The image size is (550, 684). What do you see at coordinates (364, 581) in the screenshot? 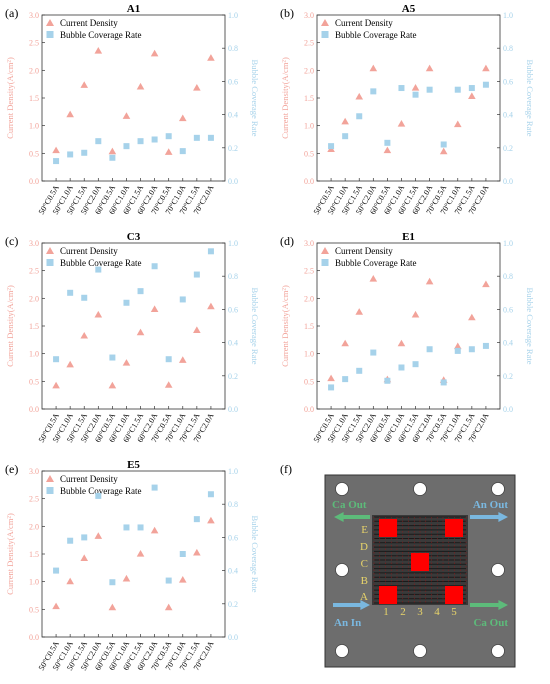
I see `row-label: B` at bounding box center [364, 581].